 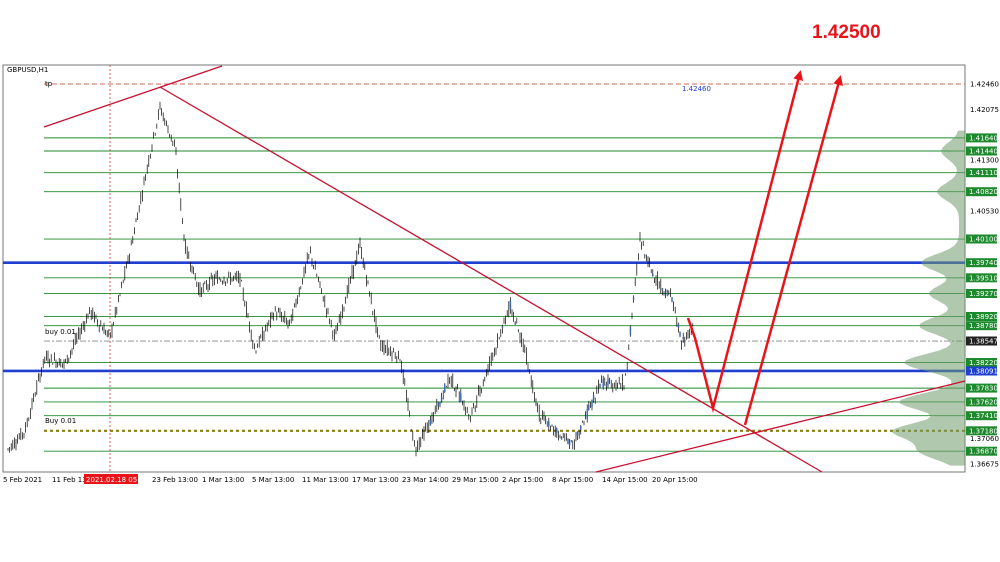 I want to click on time-tick-label: 8 Apr 15:00, so click(x=572, y=480).